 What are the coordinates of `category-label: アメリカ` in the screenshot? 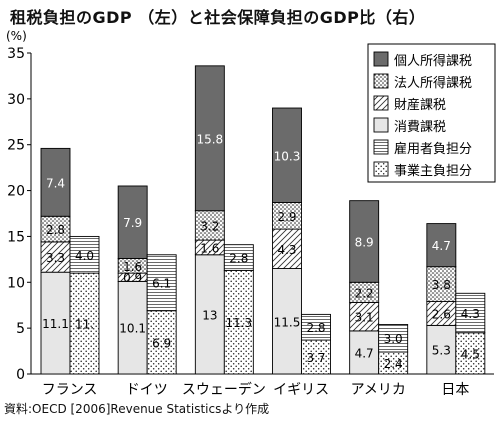 It's located at (378, 390).